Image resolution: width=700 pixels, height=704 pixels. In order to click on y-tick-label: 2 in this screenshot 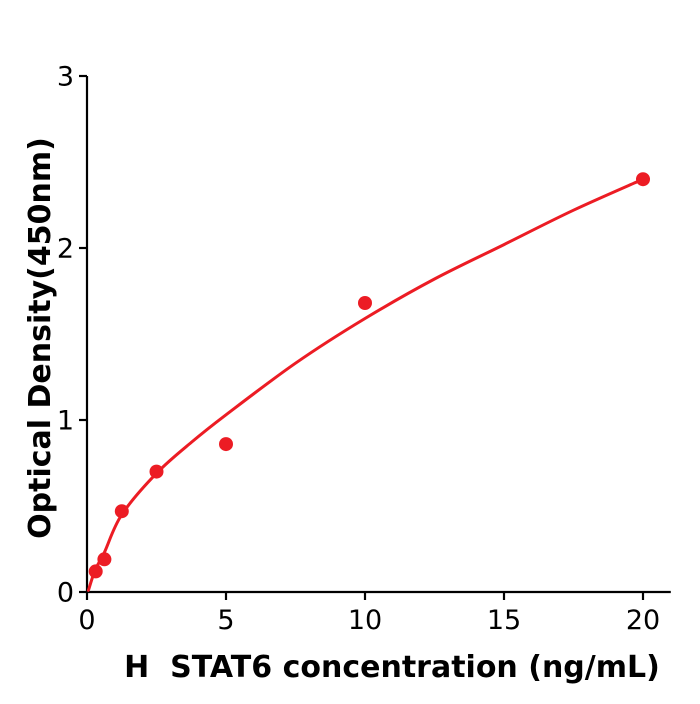, I will do `click(65, 249)`.